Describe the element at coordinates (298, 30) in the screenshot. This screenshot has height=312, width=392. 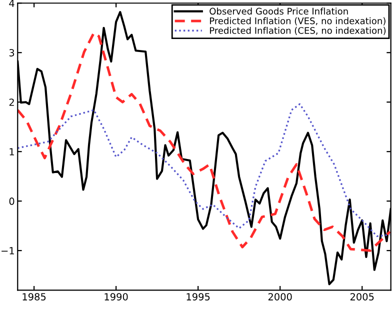
I see `legend-label: Predicted Inflation (CES, no indexation)` at that location.